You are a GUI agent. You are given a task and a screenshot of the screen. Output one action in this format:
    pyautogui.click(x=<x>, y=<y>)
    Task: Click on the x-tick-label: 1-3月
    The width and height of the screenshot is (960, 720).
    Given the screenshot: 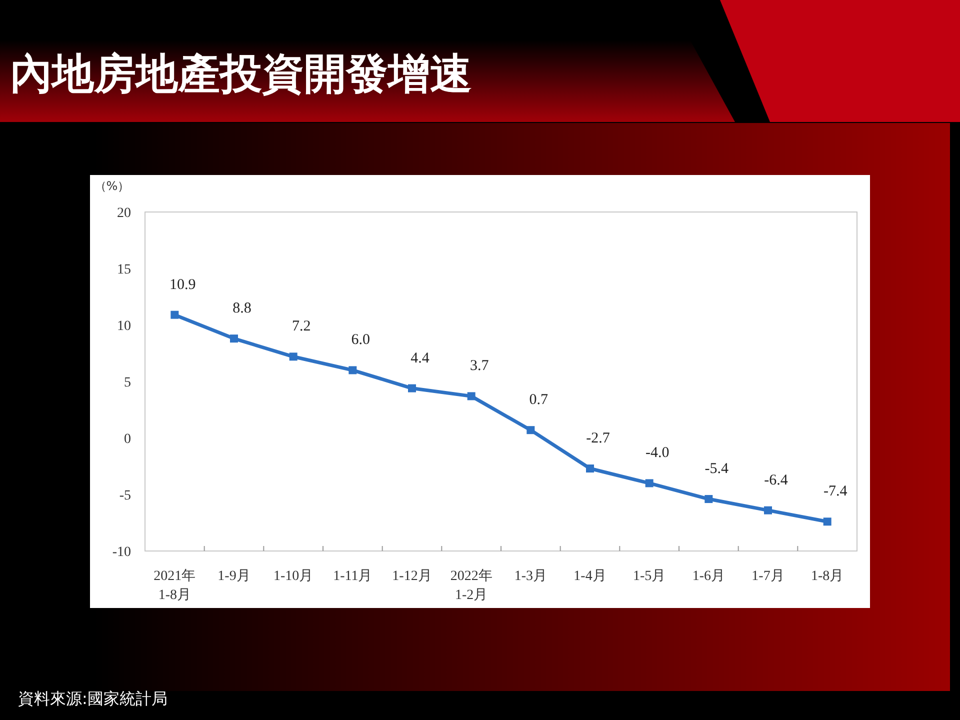 What is the action you would take?
    pyautogui.click(x=531, y=576)
    